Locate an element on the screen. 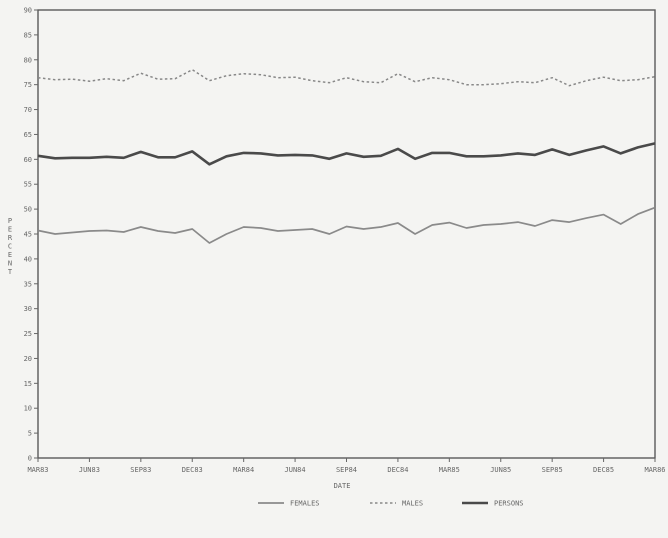  series-line-persons is located at coordinates (346, 154).